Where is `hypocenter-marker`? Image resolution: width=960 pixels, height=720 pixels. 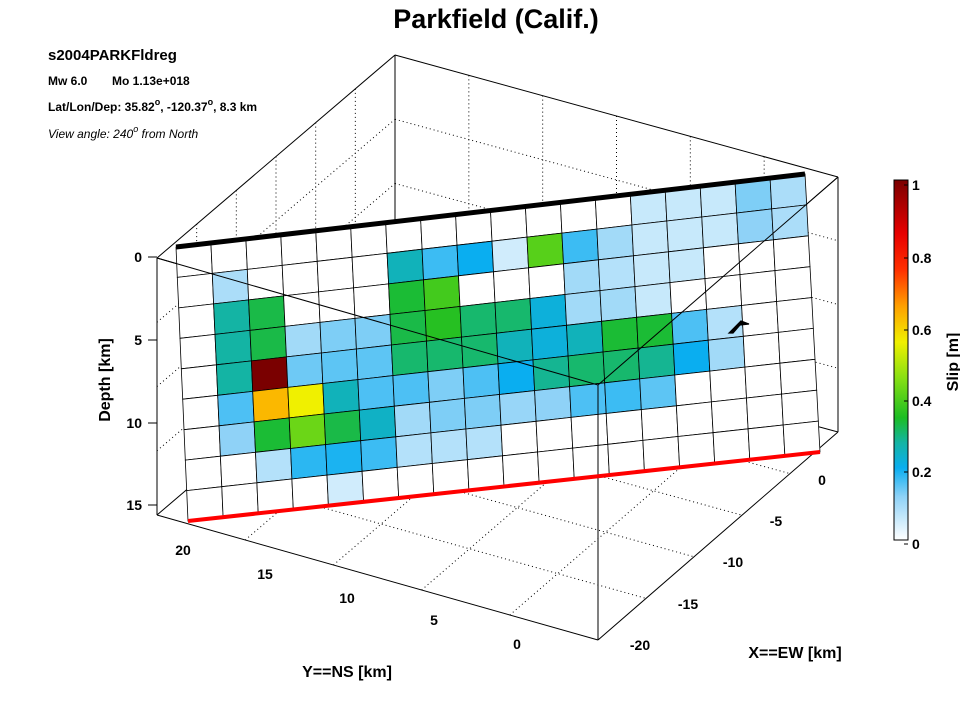 hypocenter-marker is located at coordinates (738, 327).